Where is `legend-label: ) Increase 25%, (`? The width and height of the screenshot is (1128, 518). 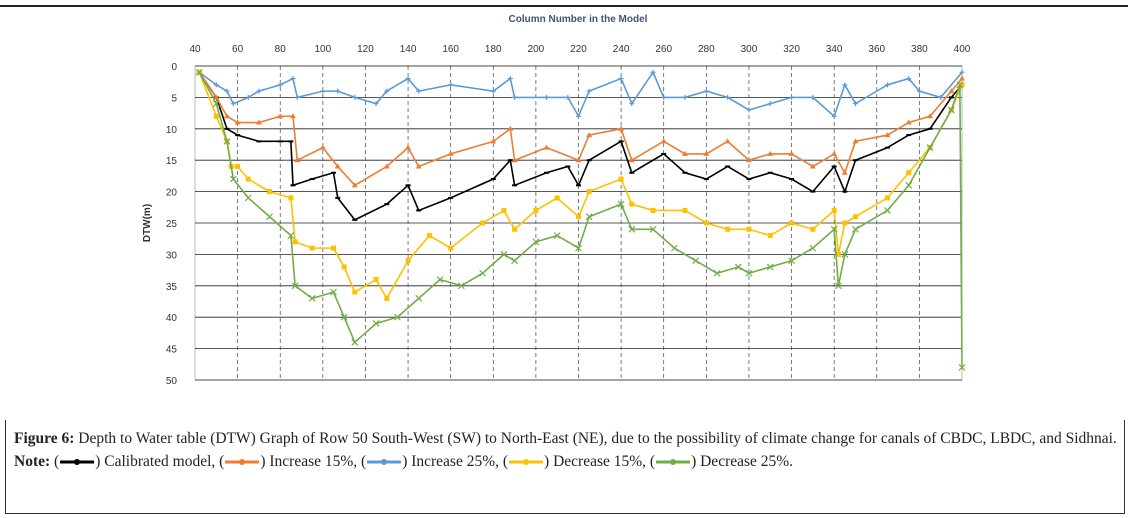 legend-label: ) Increase 25%, ( is located at coordinates (455, 461).